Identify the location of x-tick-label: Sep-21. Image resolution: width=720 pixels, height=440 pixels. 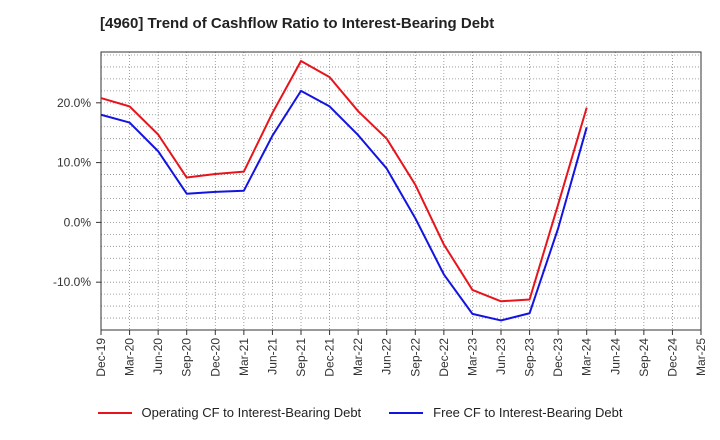
(301, 357).